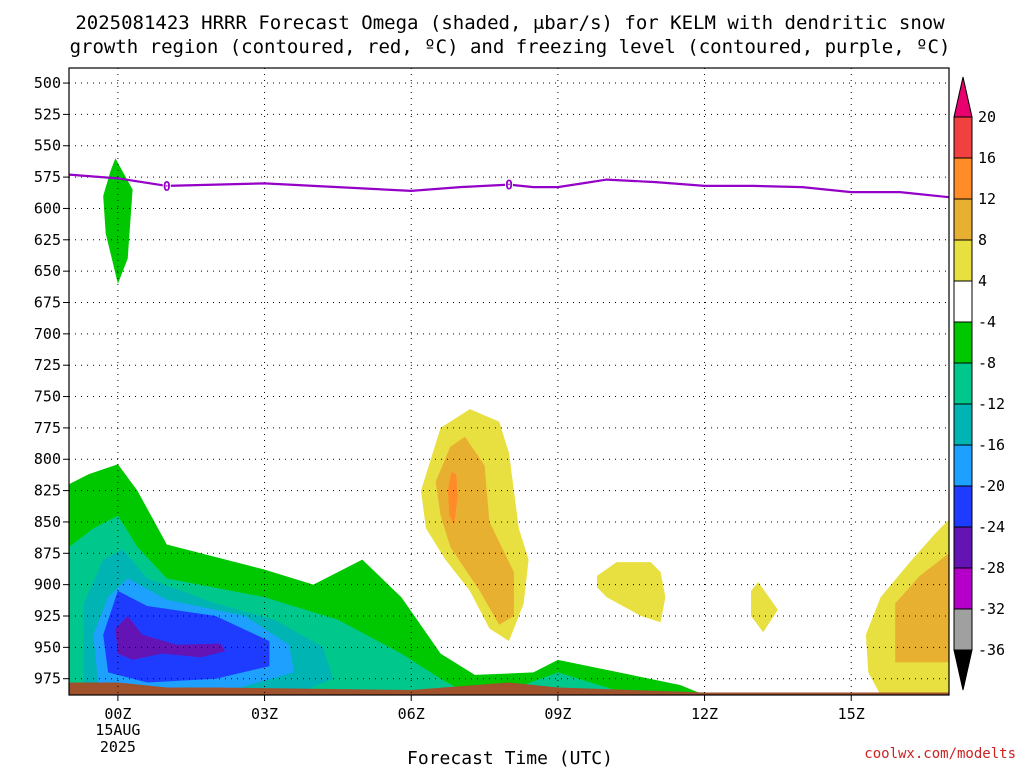 This screenshot has height=768, width=1024. What do you see at coordinates (47, 365) in the screenshot?
I see `y-tick-label: 725` at bounding box center [47, 365].